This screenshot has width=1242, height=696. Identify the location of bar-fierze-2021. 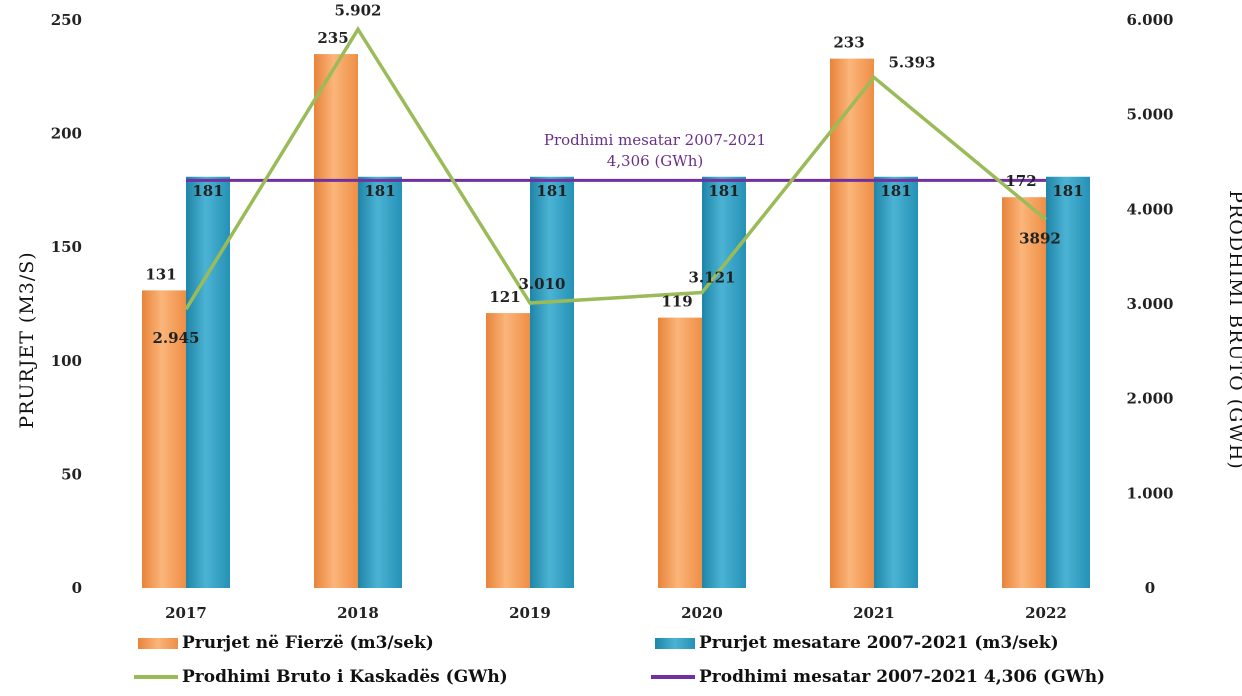
(852, 323).